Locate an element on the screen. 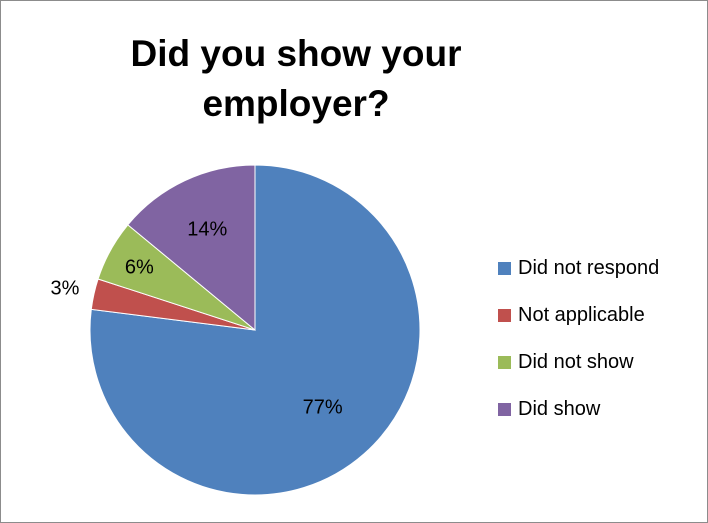 The width and height of the screenshot is (708, 523). legend-item-did-not-show: Did not show is located at coordinates (600, 362).